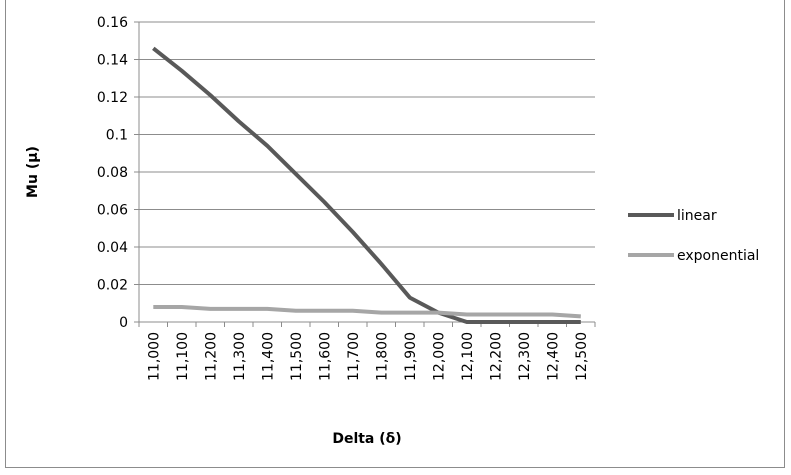 The width and height of the screenshot is (791, 475). I want to click on x-tick-label: 12,100, so click(468, 356).